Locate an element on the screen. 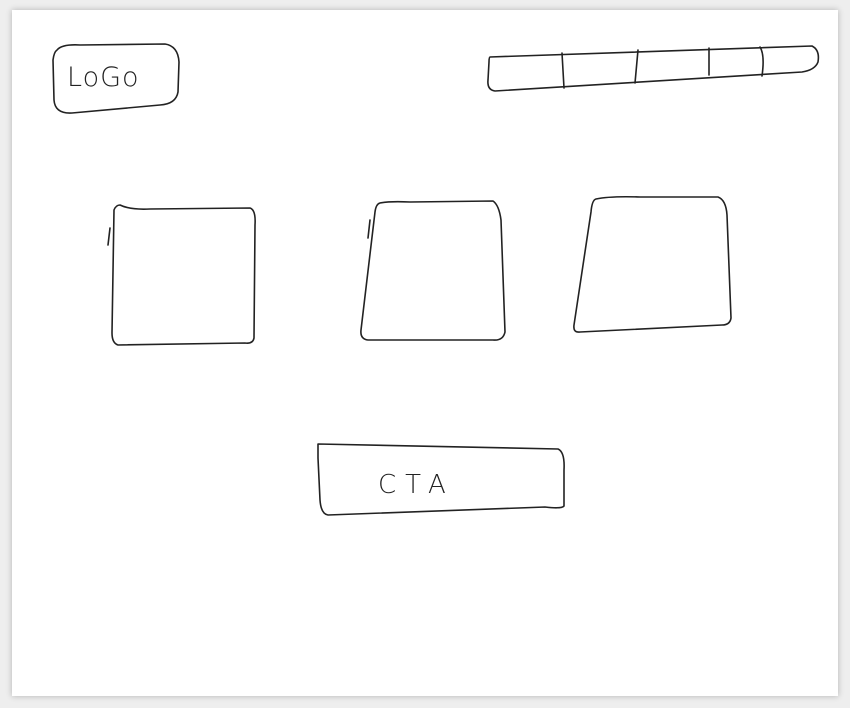 The width and height of the screenshot is (850, 708). cta-button is located at coordinates (441, 480).